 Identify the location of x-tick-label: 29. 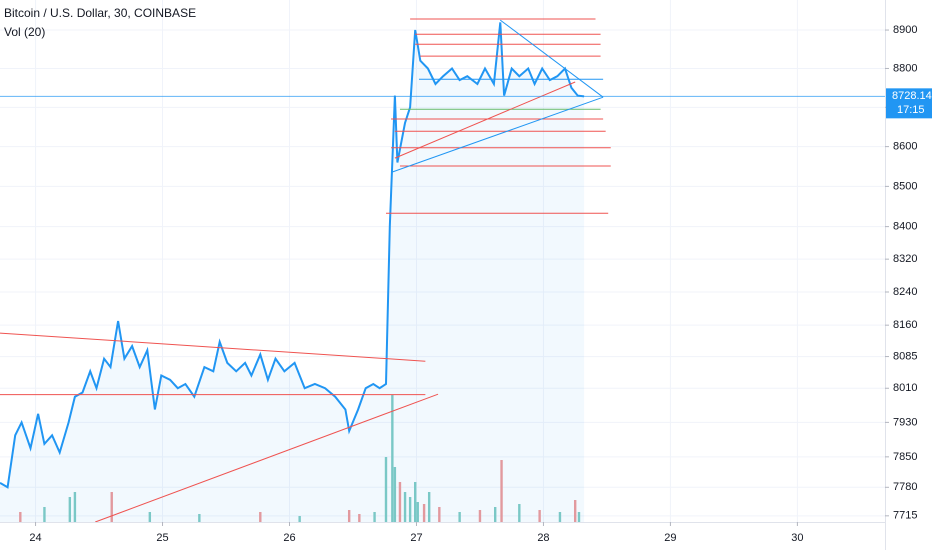
(670, 538).